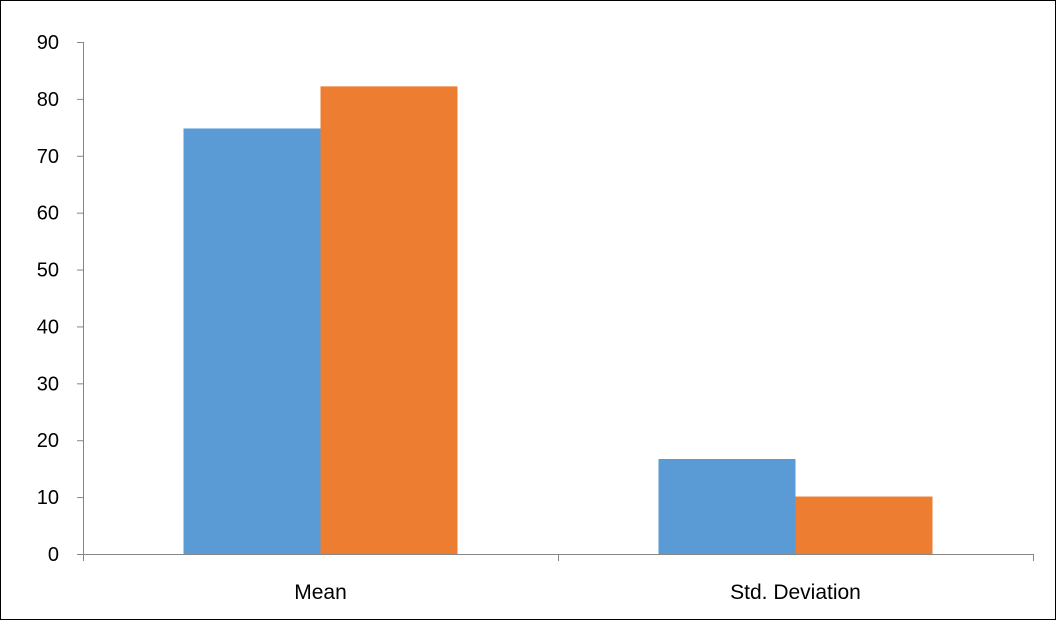  I want to click on y-tick-label-50: 50, so click(48, 271).